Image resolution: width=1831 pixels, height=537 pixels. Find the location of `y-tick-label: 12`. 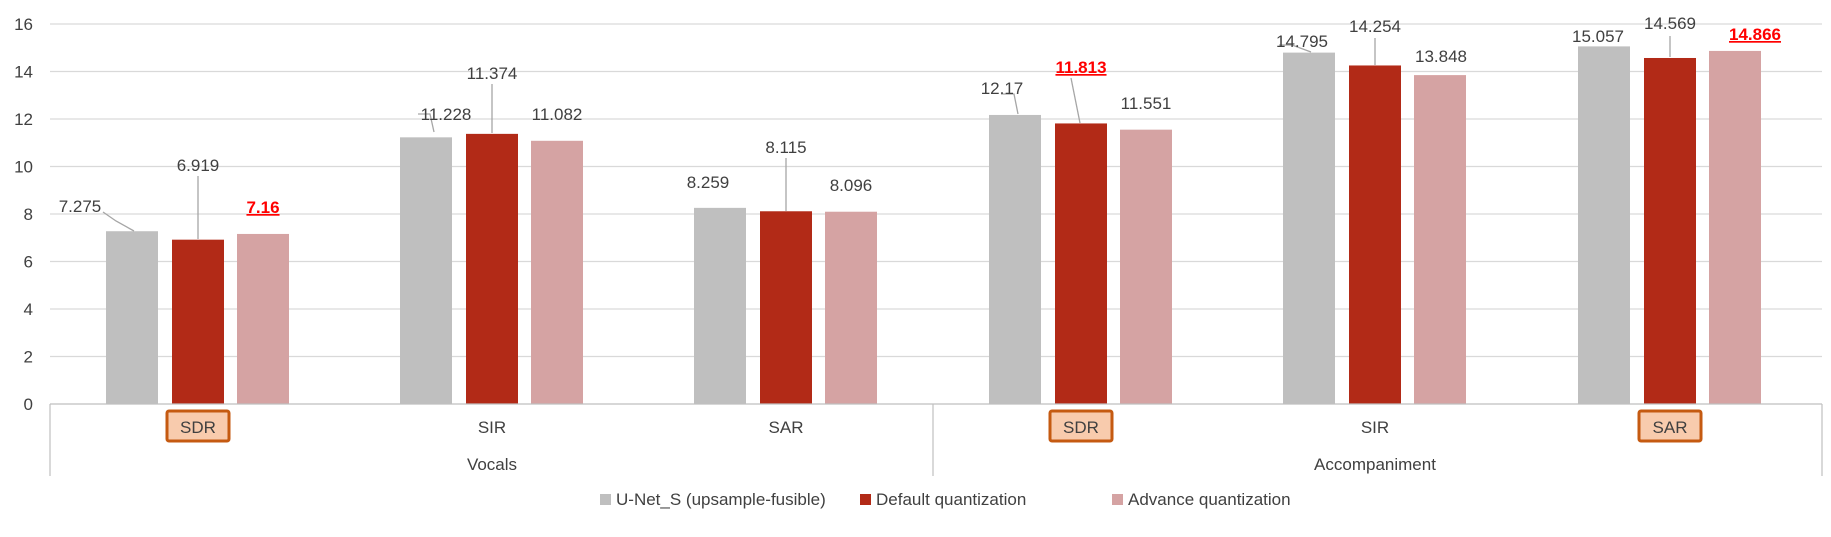

y-tick-label: 12 is located at coordinates (23, 119).